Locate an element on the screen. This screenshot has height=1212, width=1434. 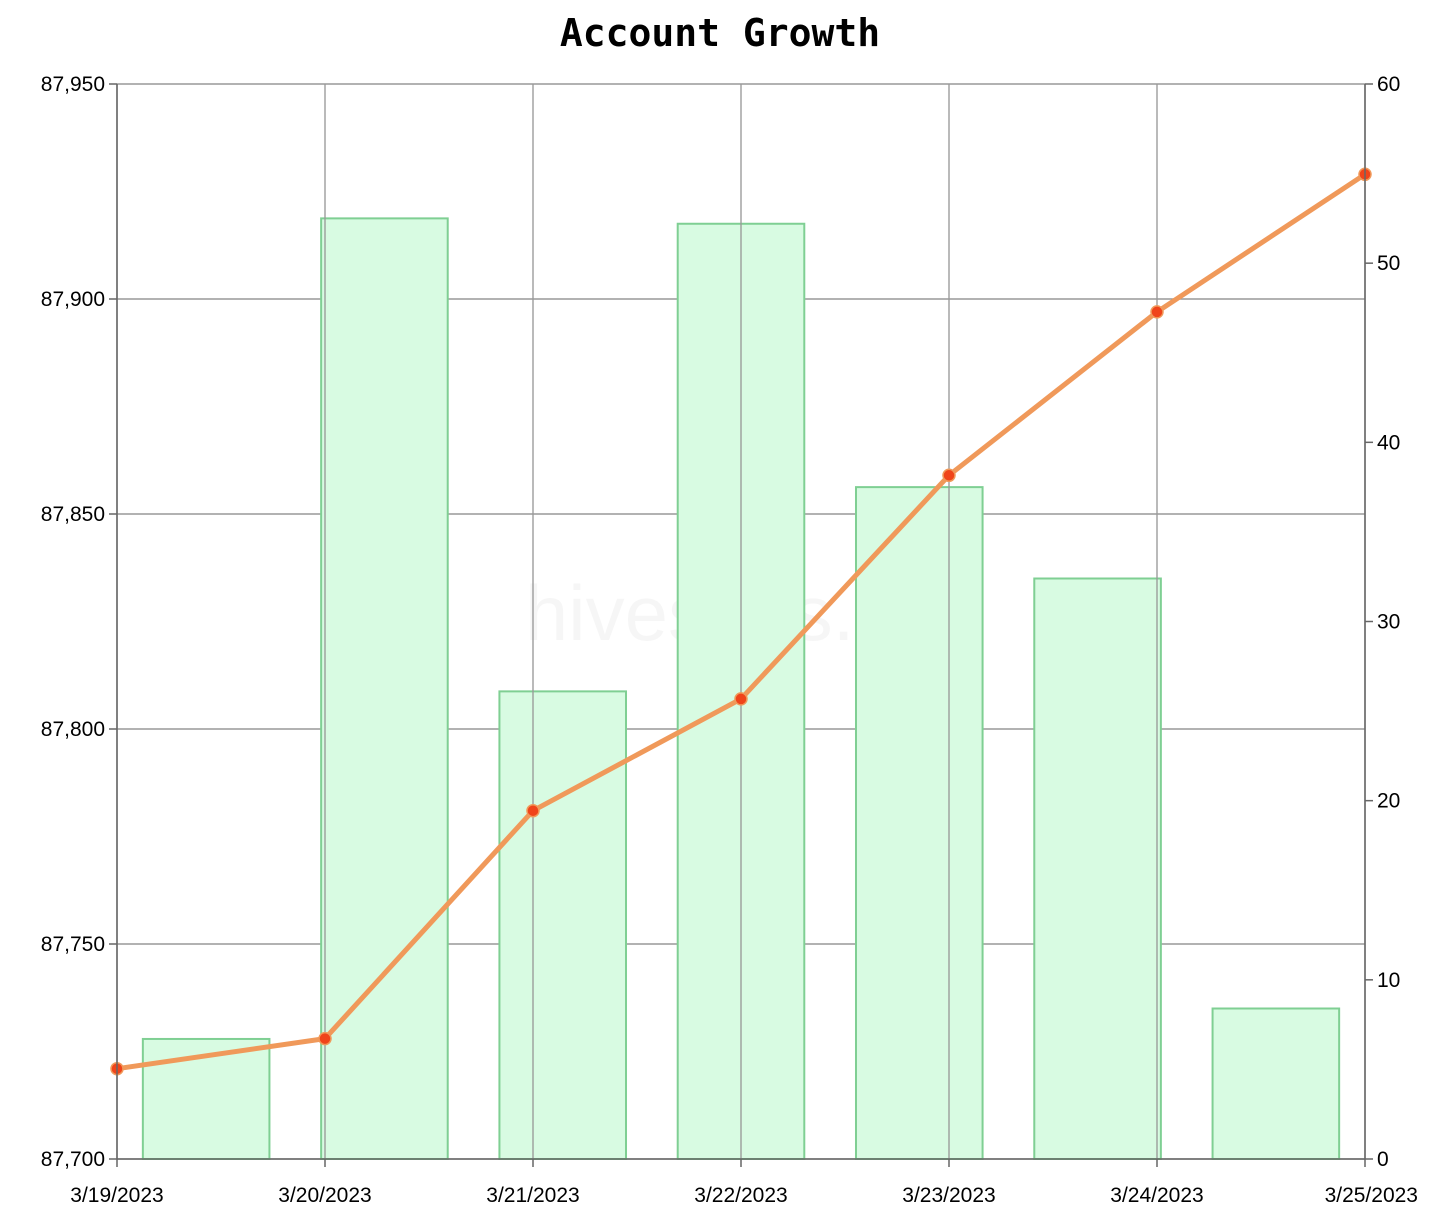
left-tick-label: 87,950 is located at coordinates (73, 84).